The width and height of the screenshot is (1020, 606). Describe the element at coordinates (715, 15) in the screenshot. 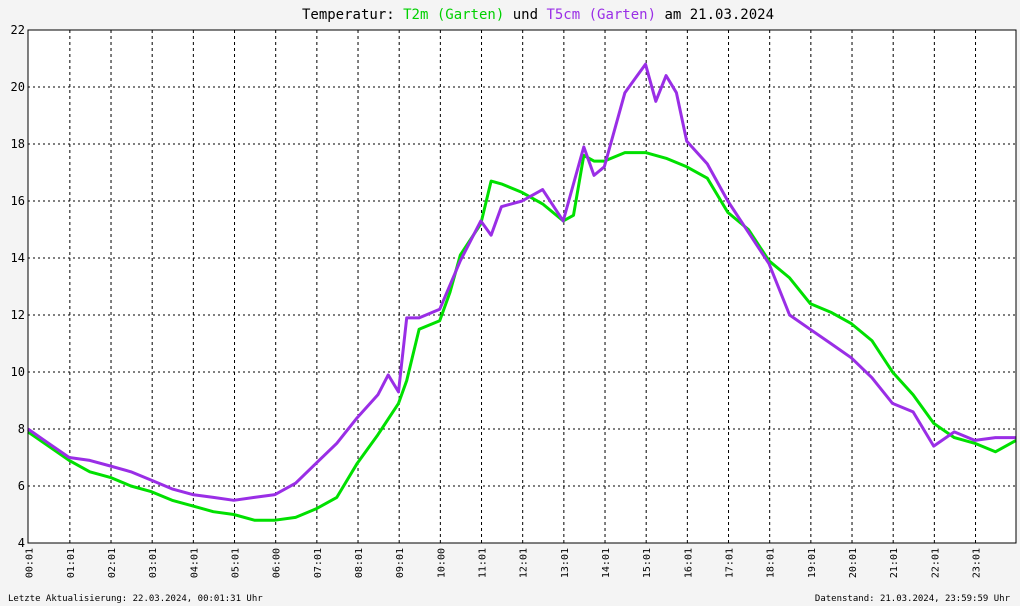

I see `title-suffix: am 21.03.2024` at that location.